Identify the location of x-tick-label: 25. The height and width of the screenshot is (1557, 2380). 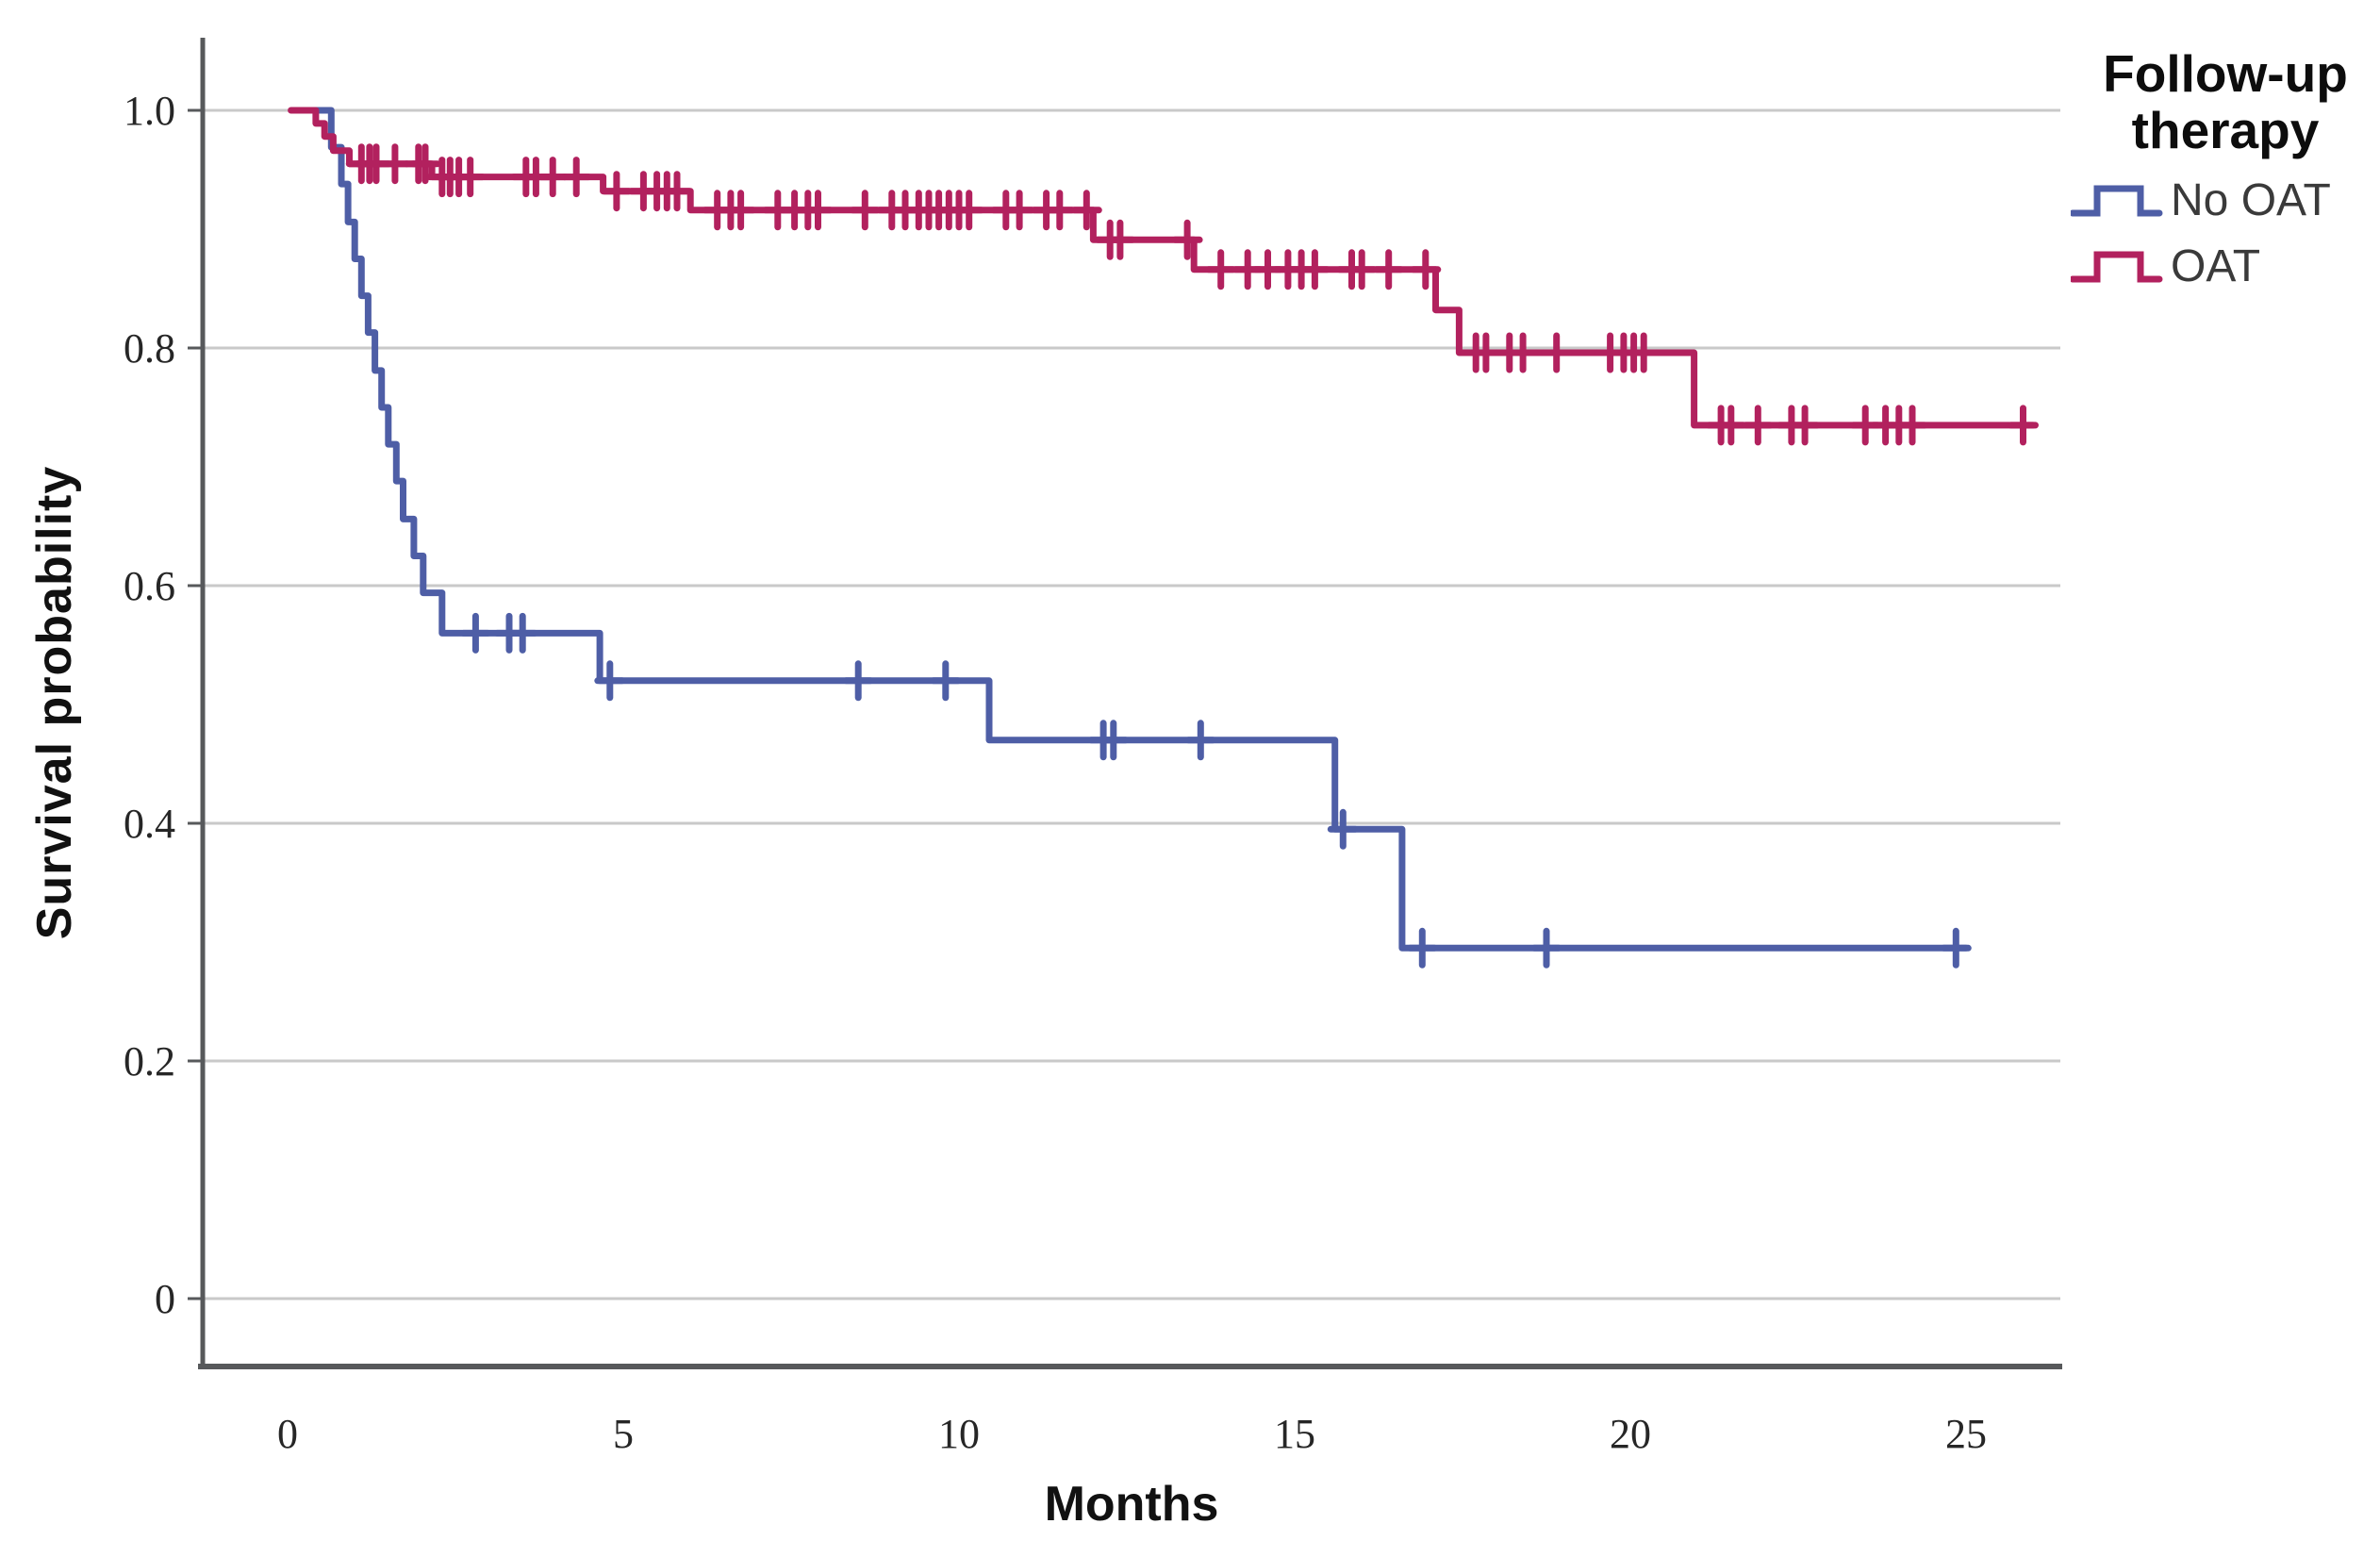
(1966, 1434).